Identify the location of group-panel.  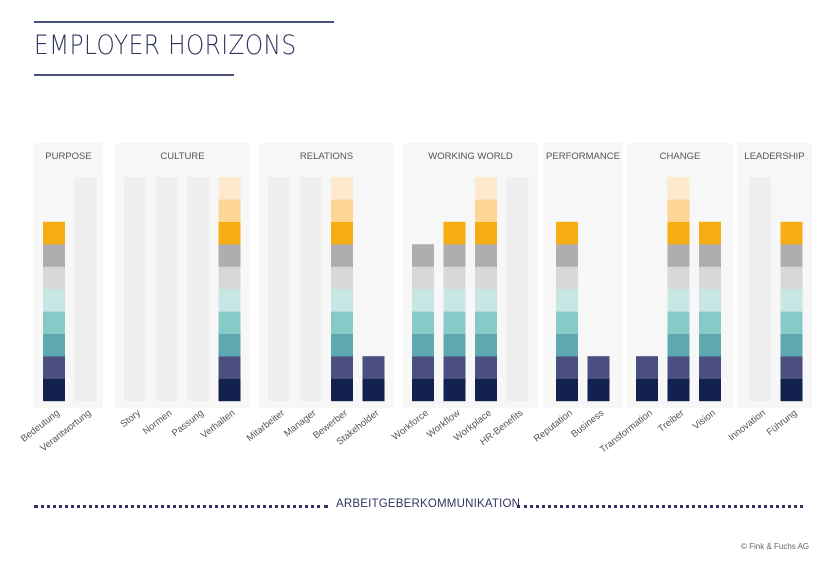
(583, 275).